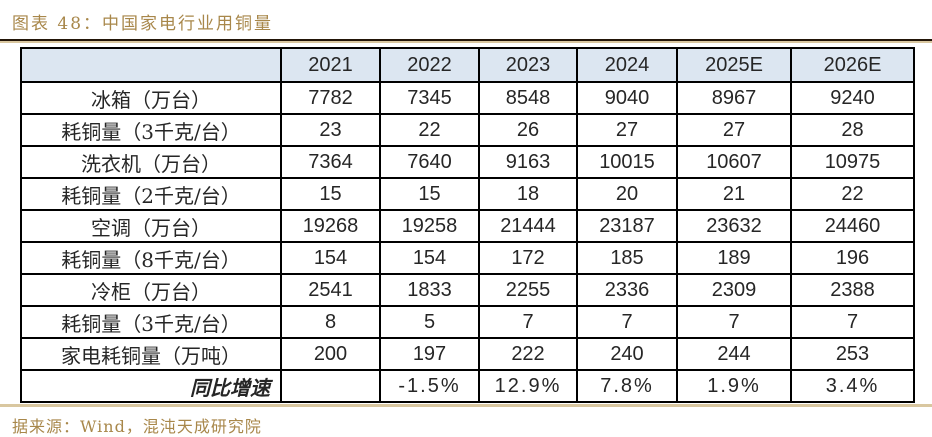 The image size is (932, 437). I want to click on row-label: 同比增速, so click(151, 386).